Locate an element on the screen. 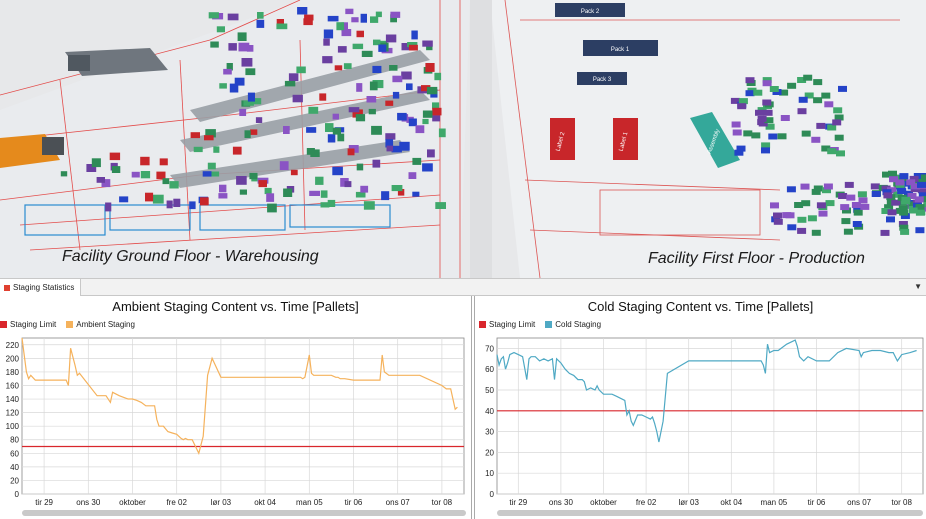 This screenshot has height=519, width=926. svg-text: Pack 1 is located at coordinates (620, 50).